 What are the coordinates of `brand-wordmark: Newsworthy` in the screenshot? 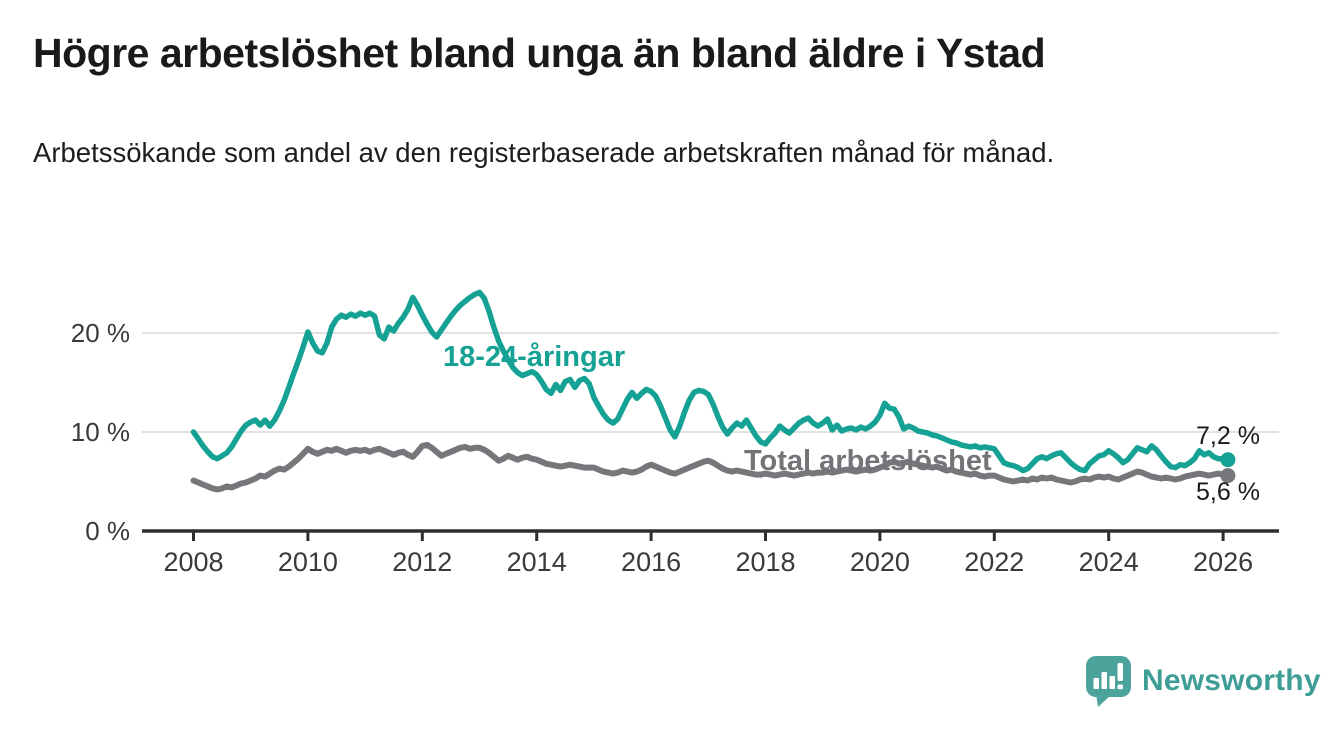 It's located at (1231, 680).